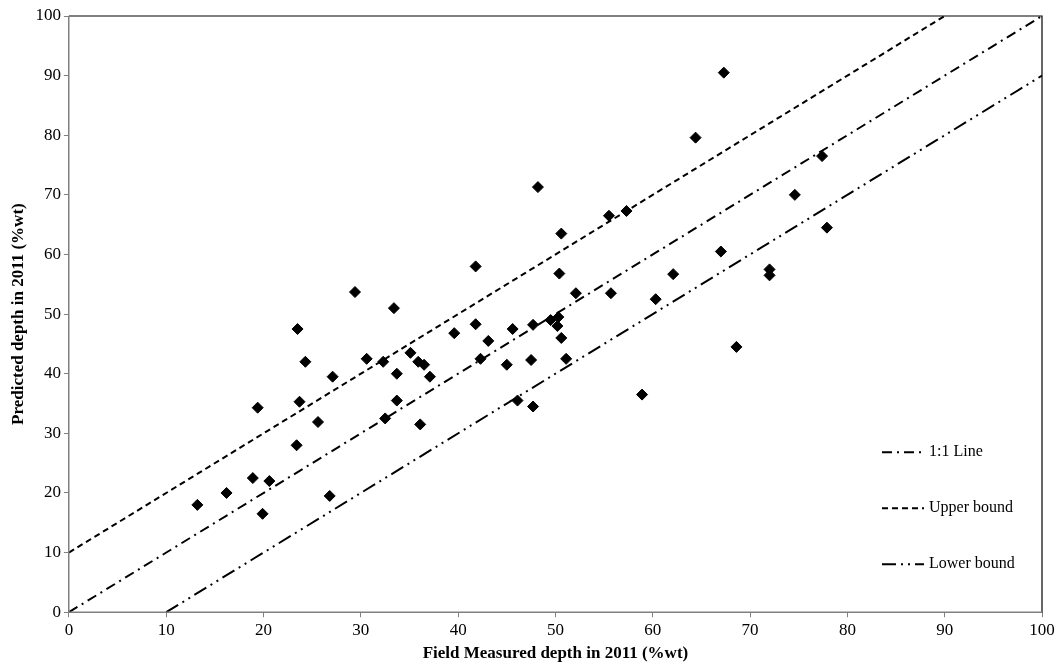 Image resolution: width=1059 pixels, height=668 pixels. What do you see at coordinates (264, 629) in the screenshot?
I see `x-tick-label: 20` at bounding box center [264, 629].